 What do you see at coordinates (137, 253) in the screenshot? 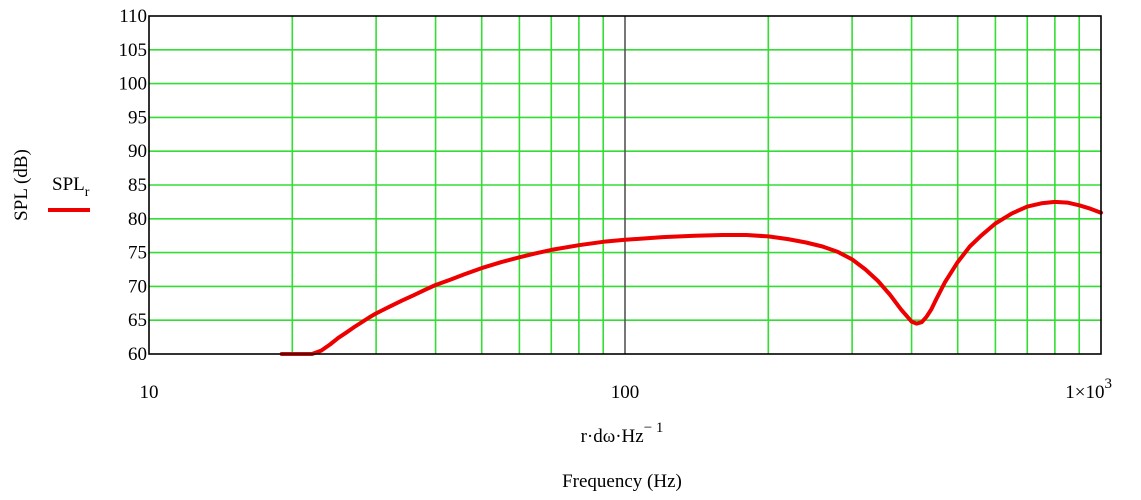
I see `y-tick-label: 75` at bounding box center [137, 253].